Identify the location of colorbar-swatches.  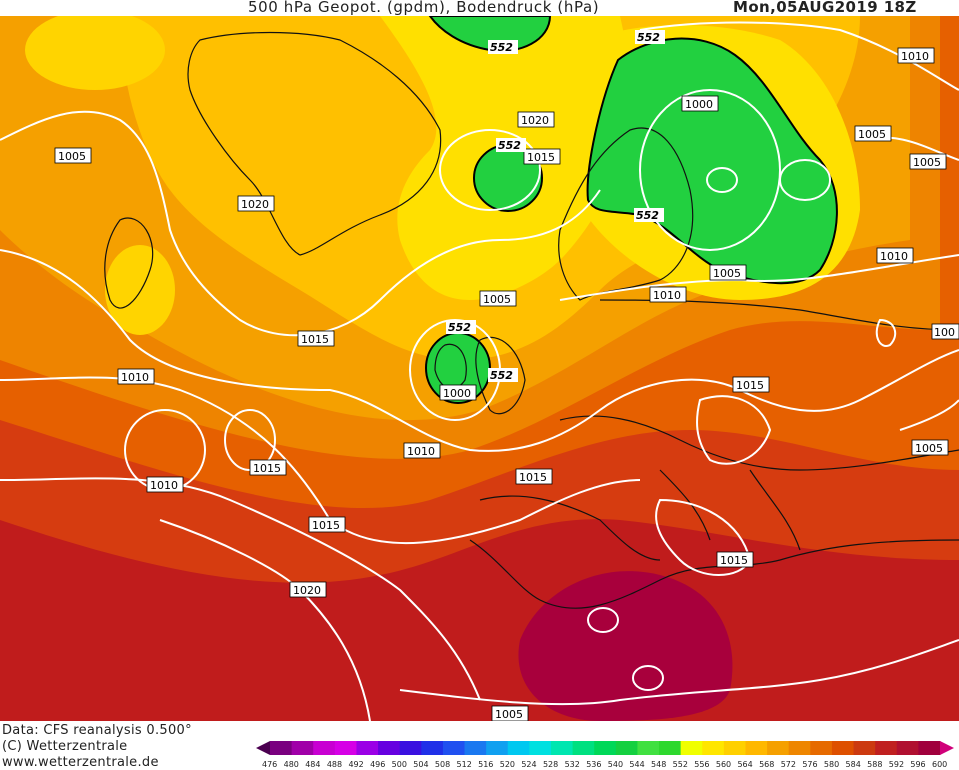
(605, 748).